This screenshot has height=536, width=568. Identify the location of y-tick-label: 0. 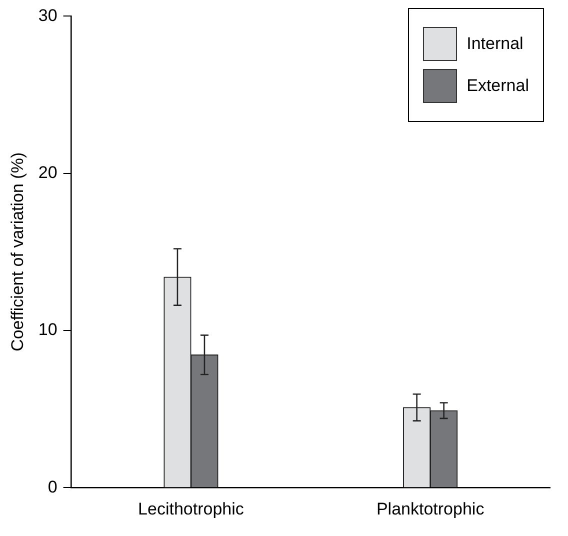
(53, 486).